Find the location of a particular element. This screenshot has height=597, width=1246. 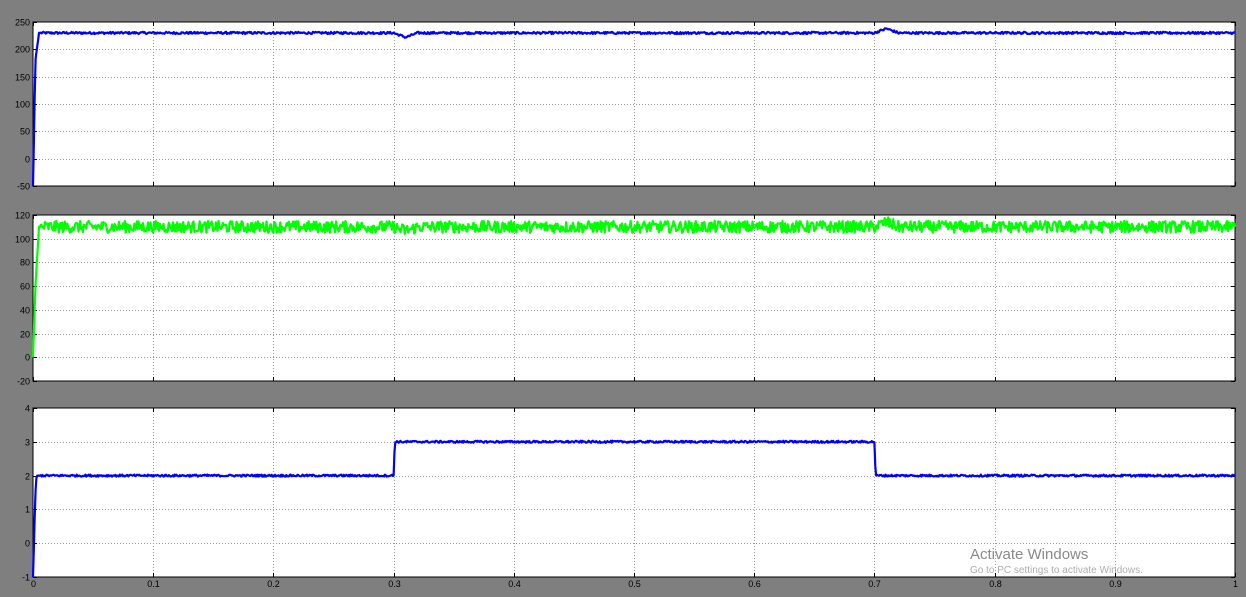

x-tick-label: 0.5 is located at coordinates (634, 584).